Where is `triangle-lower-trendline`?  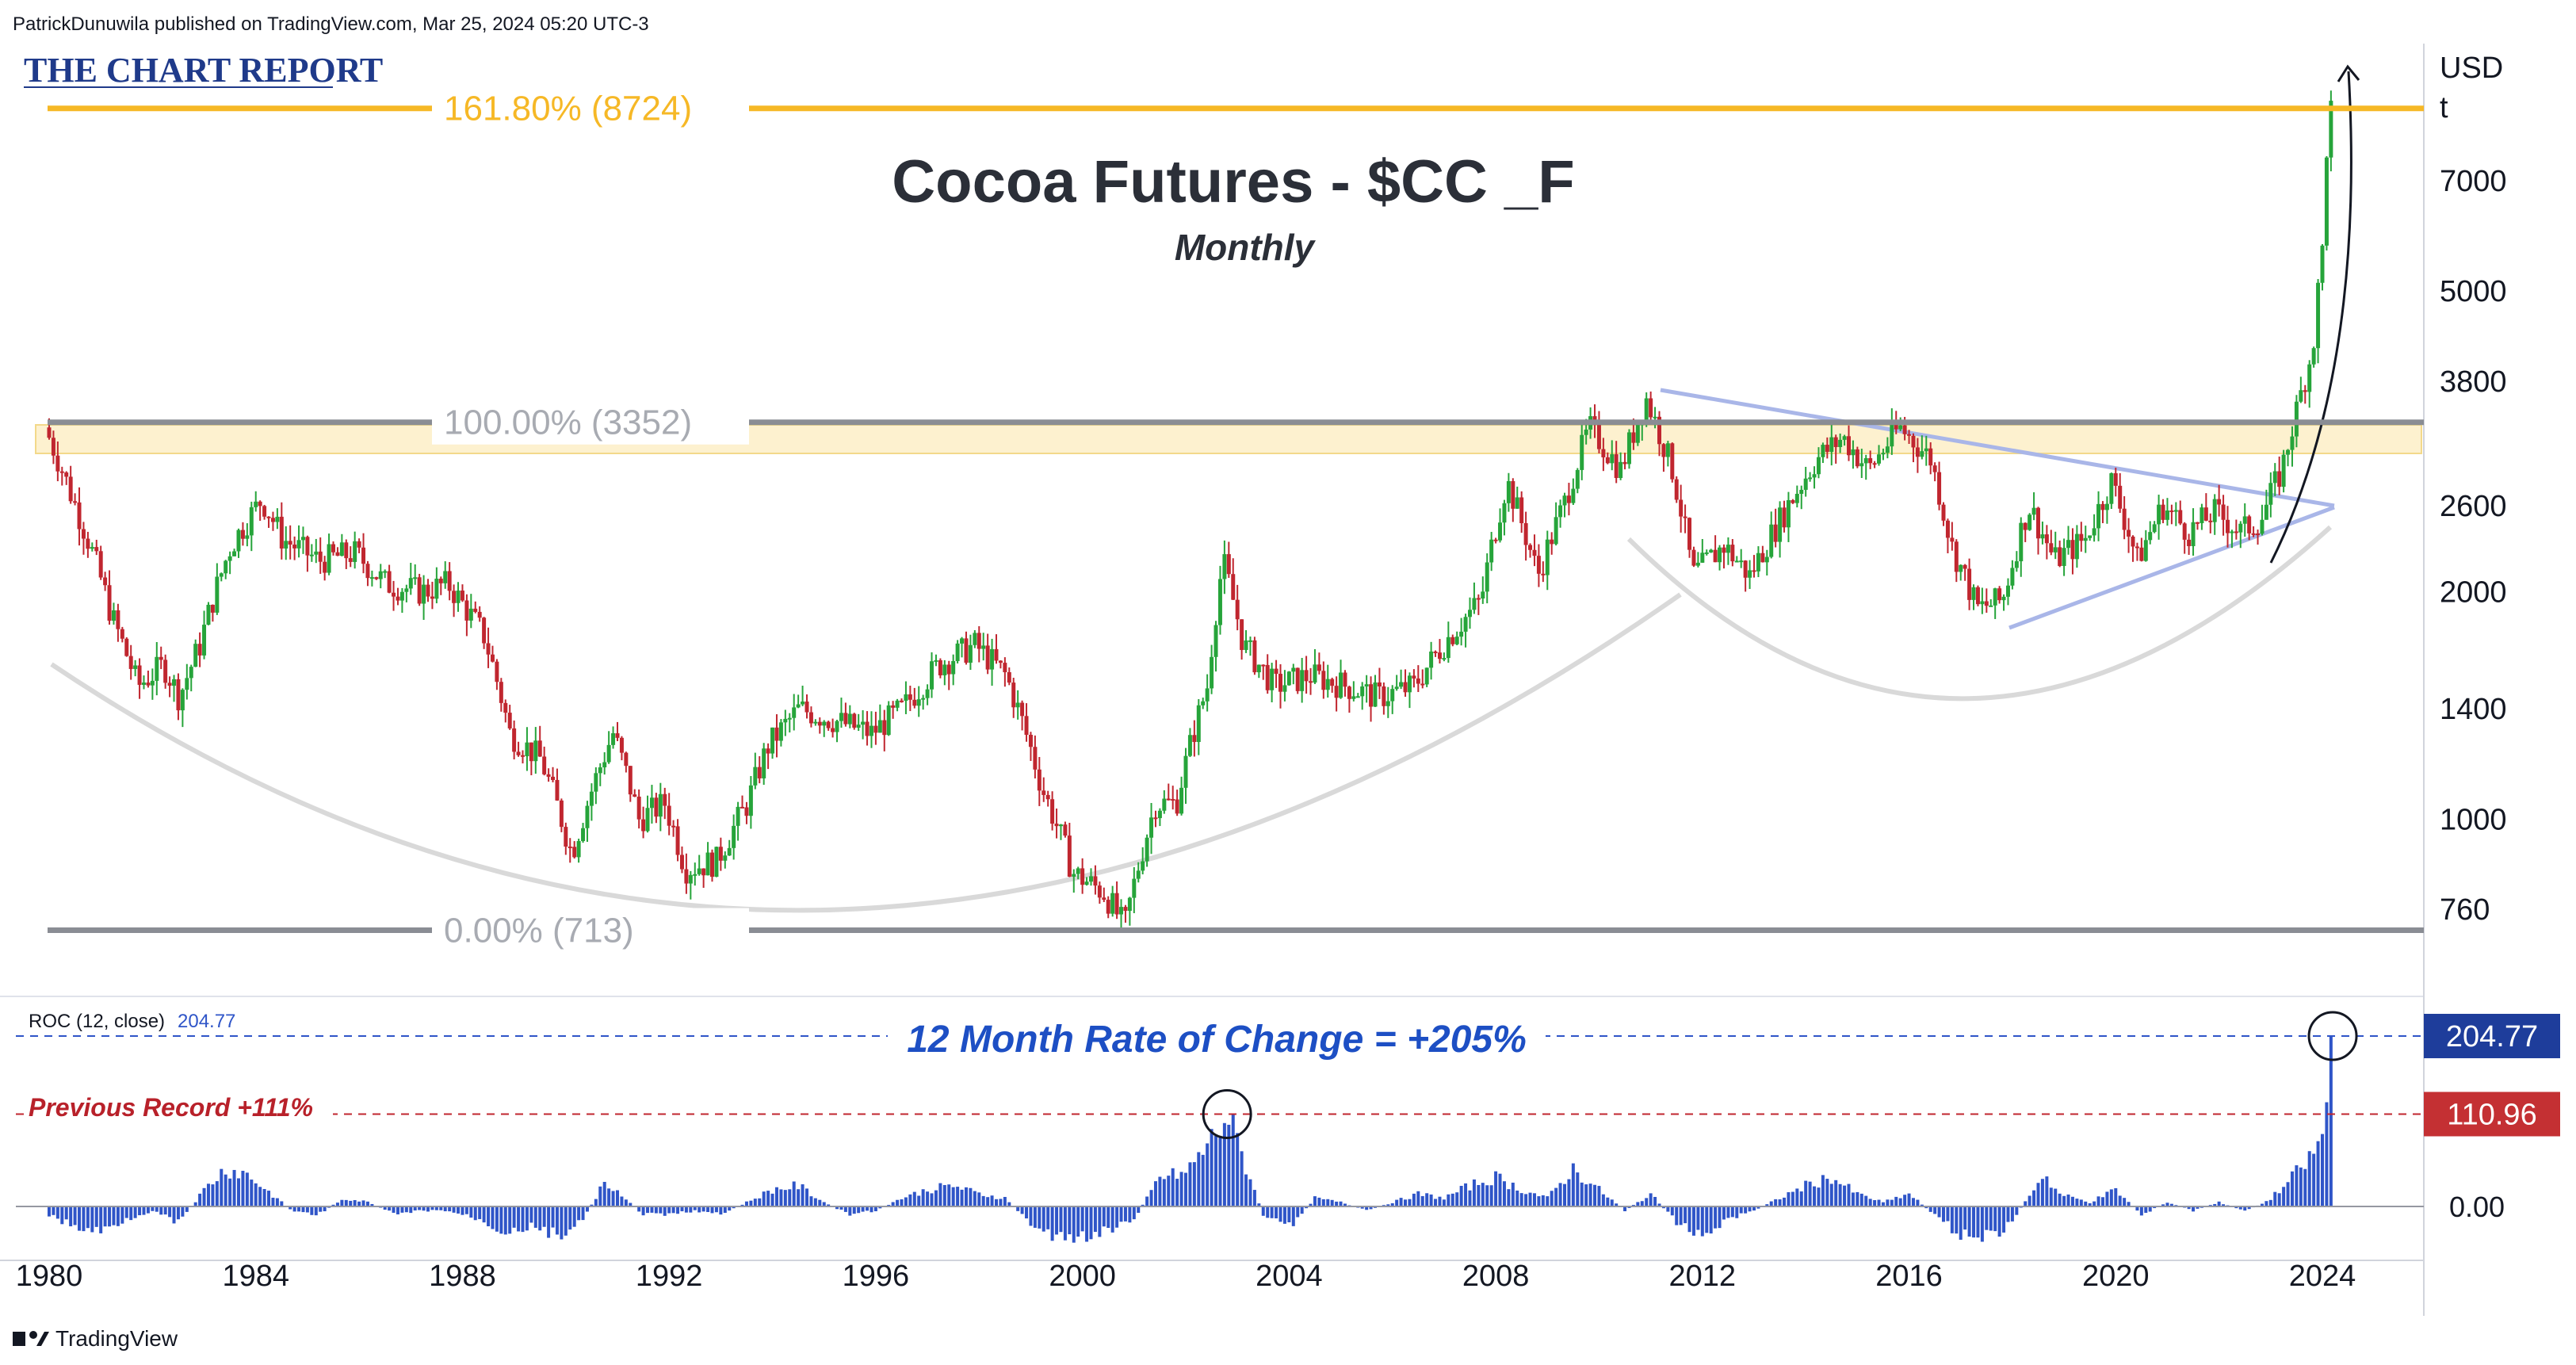
triangle-lower-trendline is located at coordinates (2171, 567).